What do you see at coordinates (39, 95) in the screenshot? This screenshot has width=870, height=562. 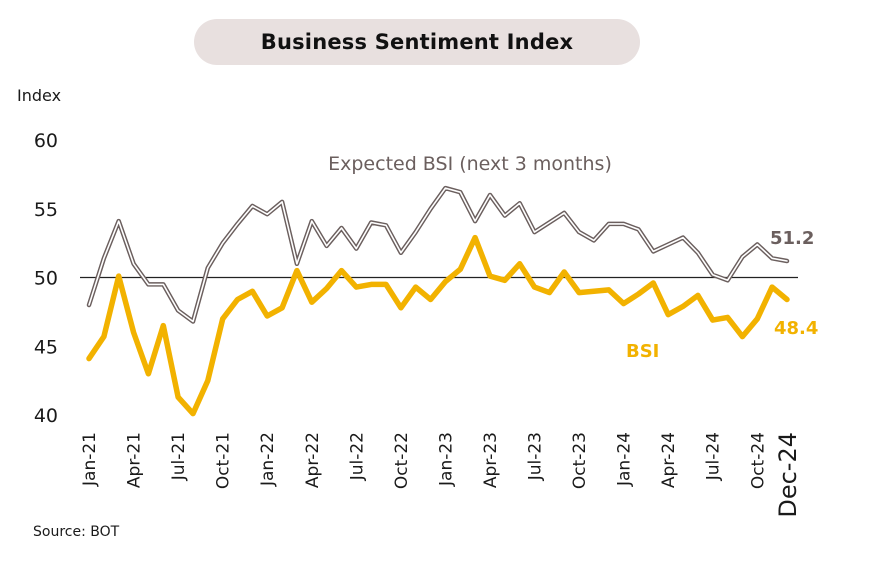 I see `y-axis-label: Index` at bounding box center [39, 95].